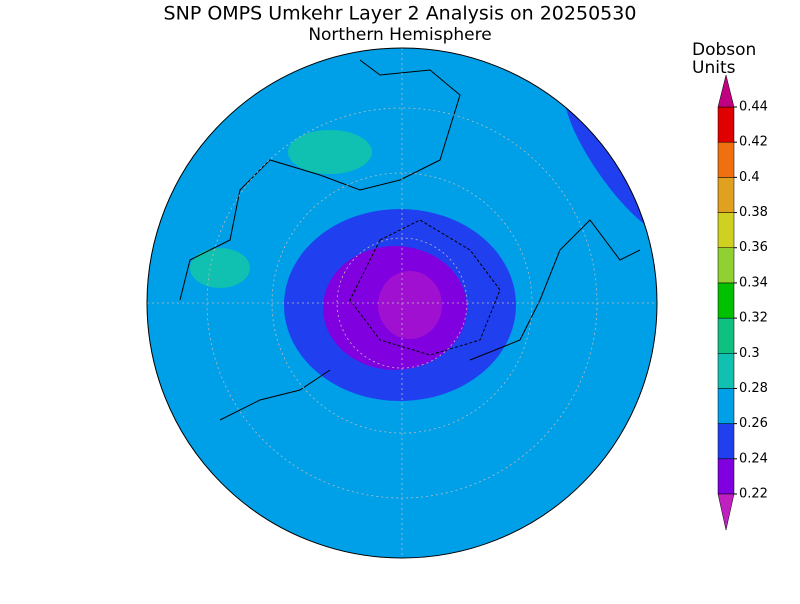 This screenshot has height=604, width=800. I want to click on colorbar-label: Units, so click(714, 68).